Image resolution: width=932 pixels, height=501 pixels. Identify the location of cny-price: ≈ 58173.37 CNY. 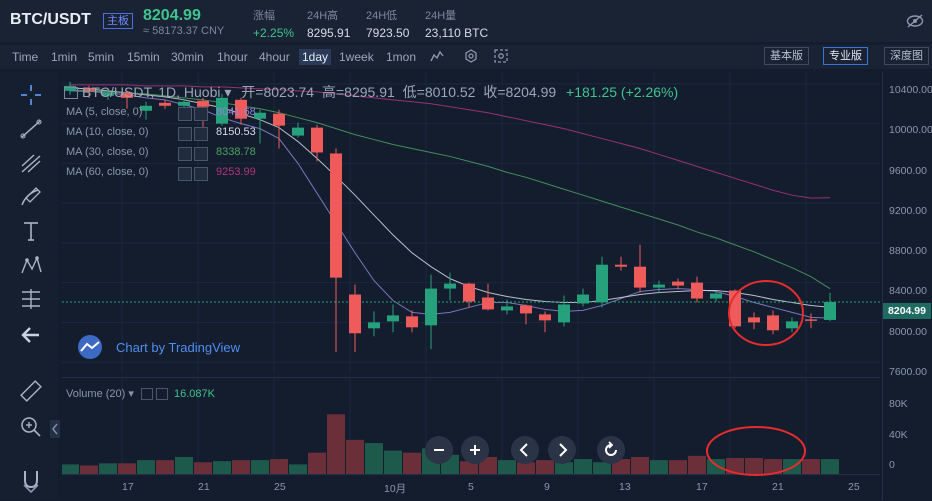
(184, 31).